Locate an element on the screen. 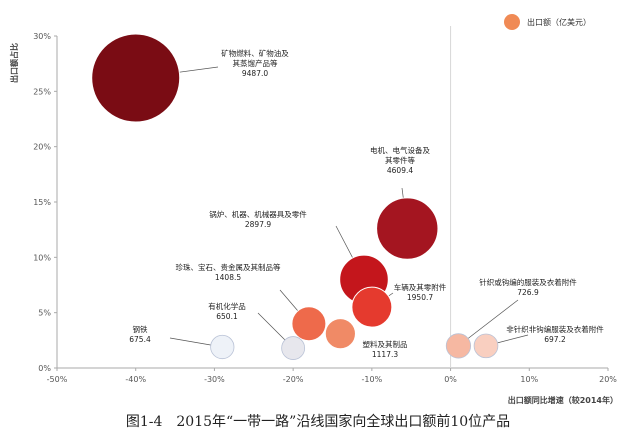  bubble-value-label: 2897.9 is located at coordinates (258, 224).